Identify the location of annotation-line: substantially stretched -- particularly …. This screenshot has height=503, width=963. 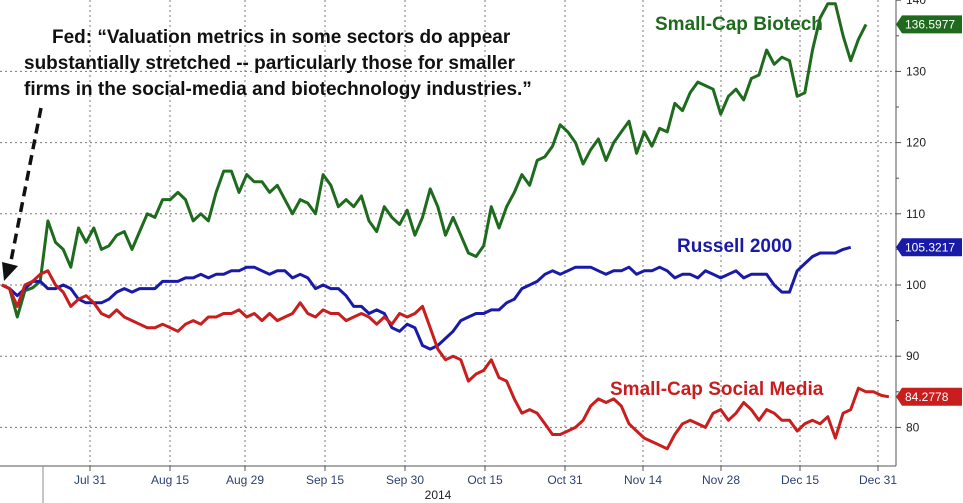
(270, 63).